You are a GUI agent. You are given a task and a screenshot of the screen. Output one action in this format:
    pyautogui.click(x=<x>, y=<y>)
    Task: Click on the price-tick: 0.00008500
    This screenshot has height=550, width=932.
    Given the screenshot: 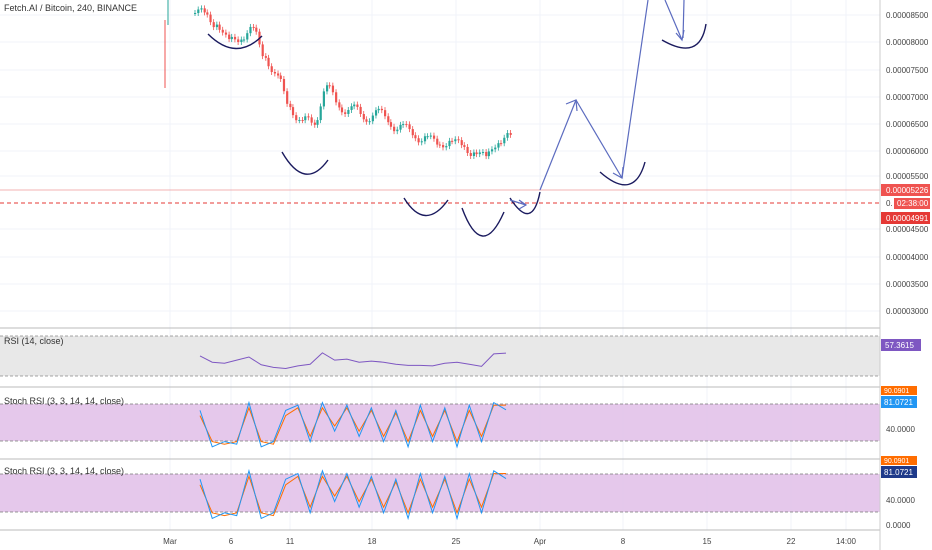 What is the action you would take?
    pyautogui.click(x=907, y=15)
    